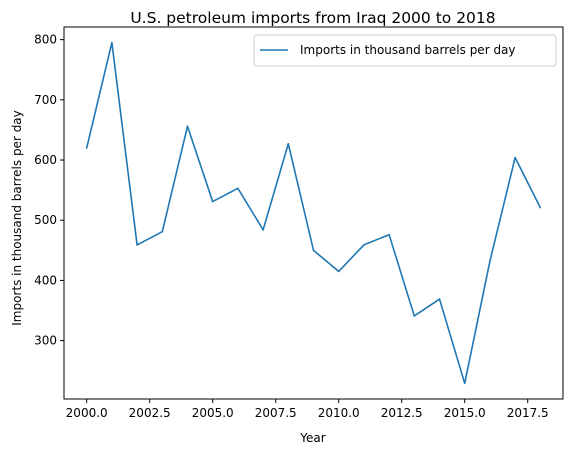  What do you see at coordinates (45, 160) in the screenshot?
I see `y-tick-label: 600` at bounding box center [45, 160].